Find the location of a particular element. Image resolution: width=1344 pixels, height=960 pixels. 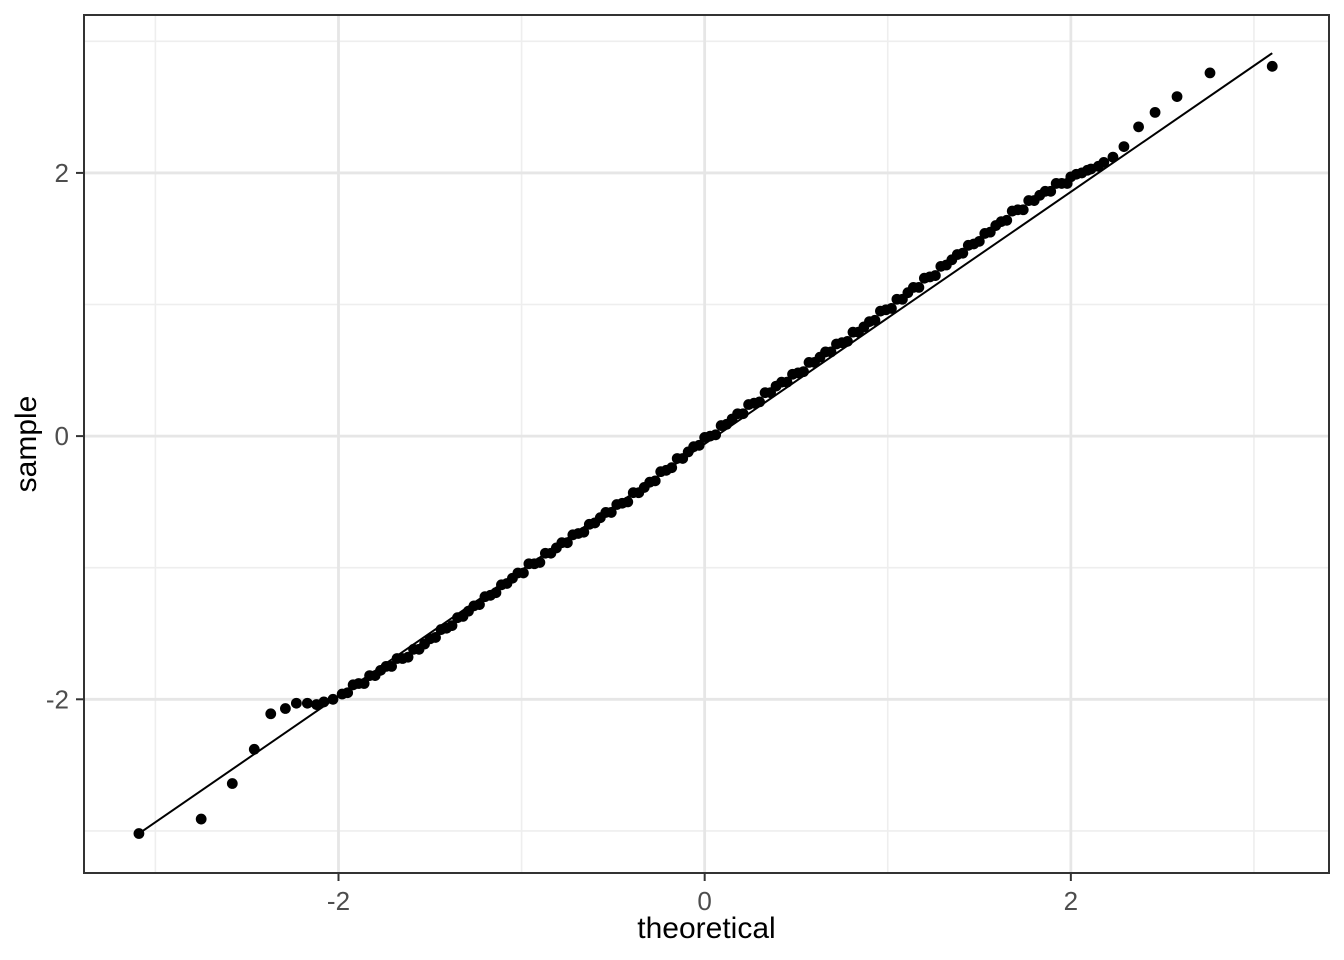

y-axis-tick-label: 2 is located at coordinates (62, 173).